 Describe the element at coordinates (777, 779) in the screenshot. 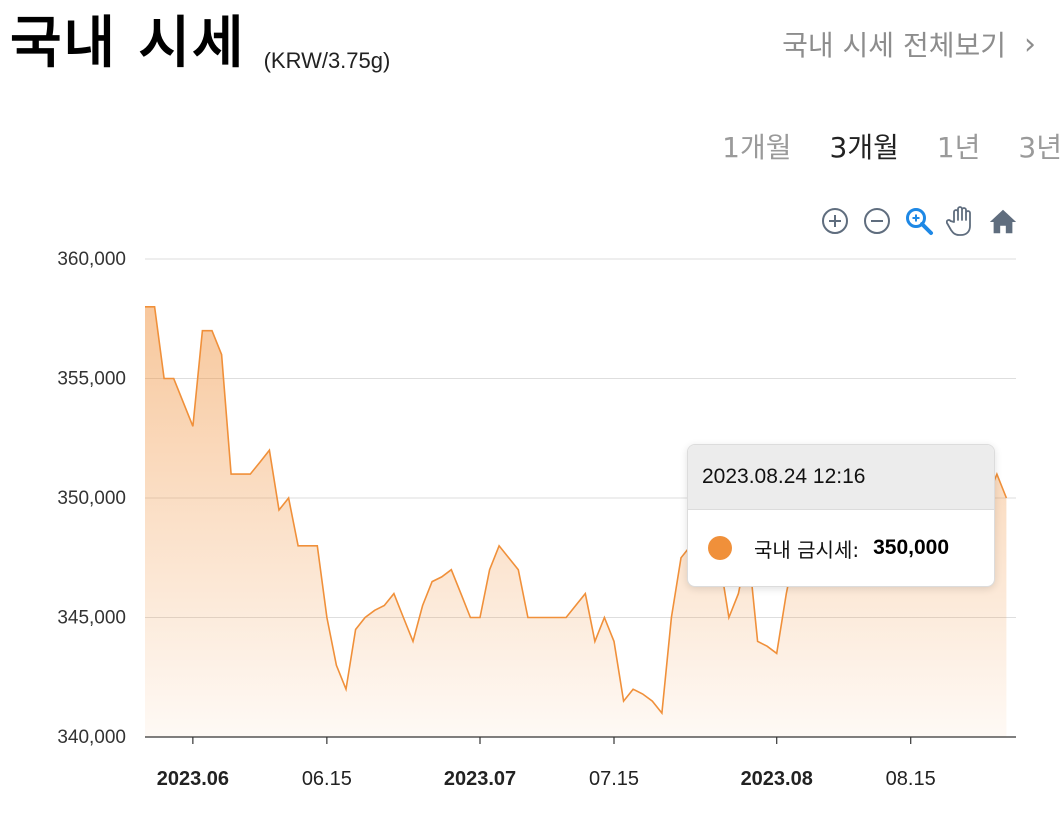

I see `x-tick-label: 2023.08` at that location.